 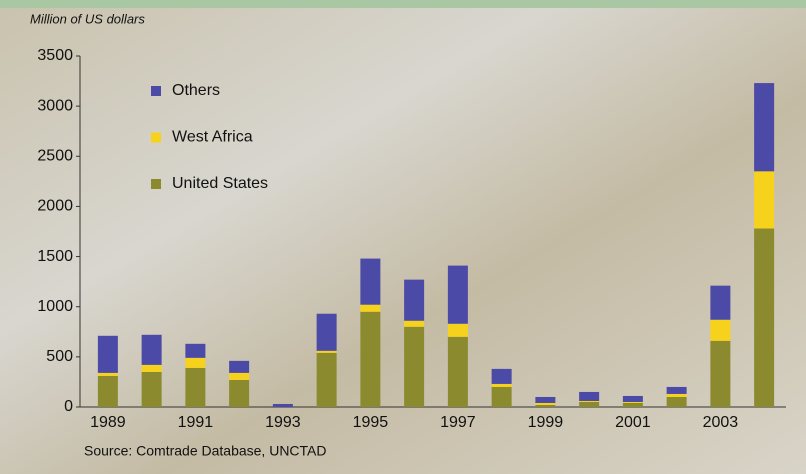 What do you see at coordinates (87, 18) in the screenshot?
I see `y-axis-title: Million of US dollars` at bounding box center [87, 18].